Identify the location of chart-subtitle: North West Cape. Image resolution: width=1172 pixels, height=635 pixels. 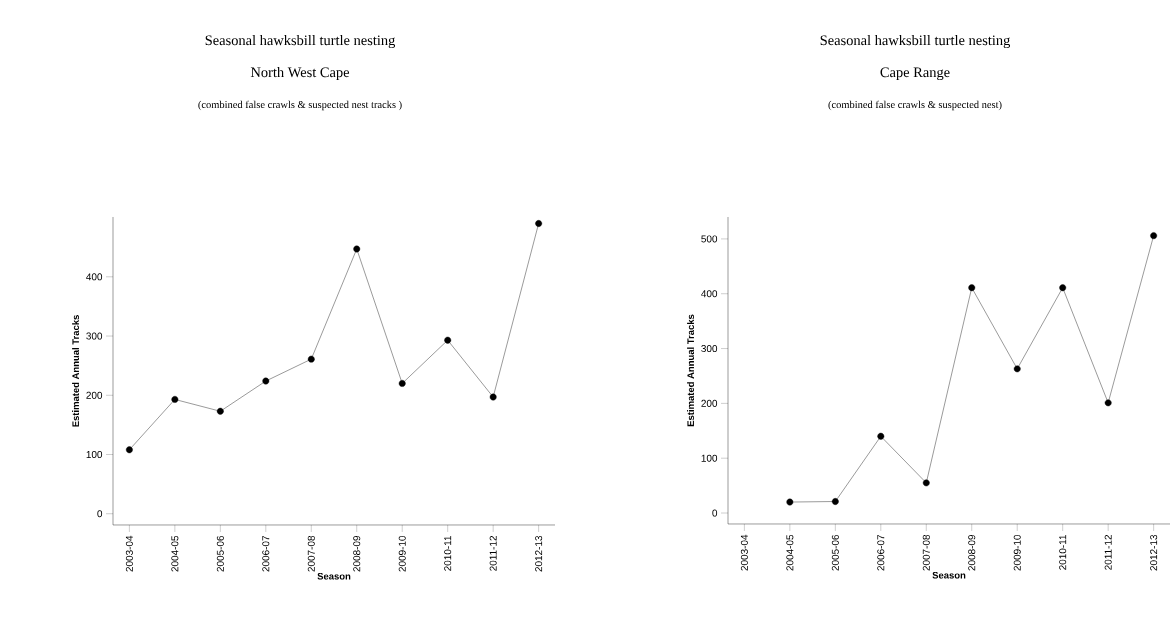
(300, 73).